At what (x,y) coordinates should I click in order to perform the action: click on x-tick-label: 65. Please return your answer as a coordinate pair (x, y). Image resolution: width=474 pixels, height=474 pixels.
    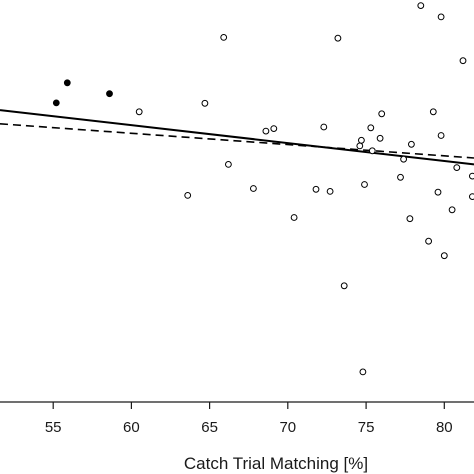
    Looking at the image, I should click on (209, 427).